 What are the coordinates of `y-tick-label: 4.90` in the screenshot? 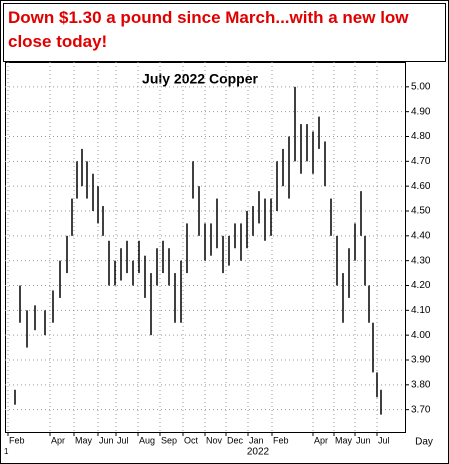 It's located at (421, 111).